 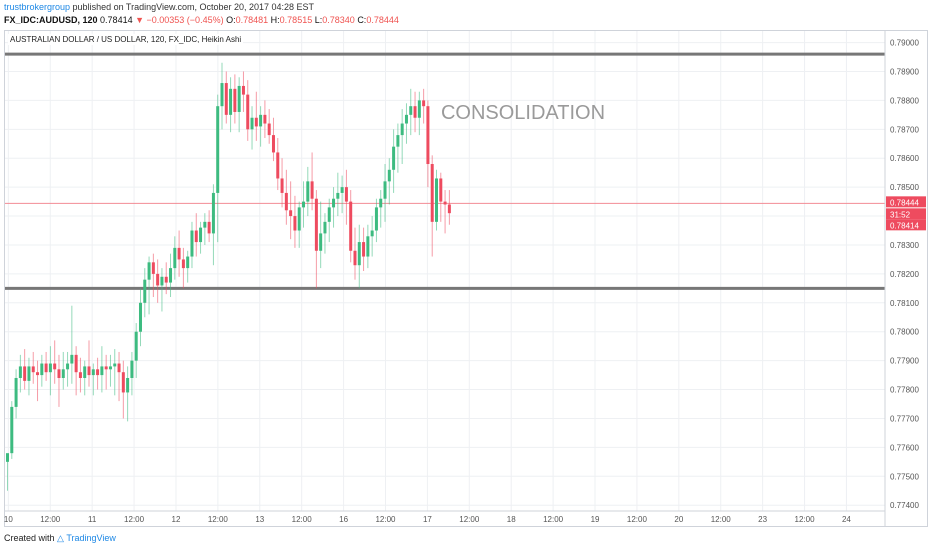 I want to click on close-label: C:, so click(x=362, y=20).